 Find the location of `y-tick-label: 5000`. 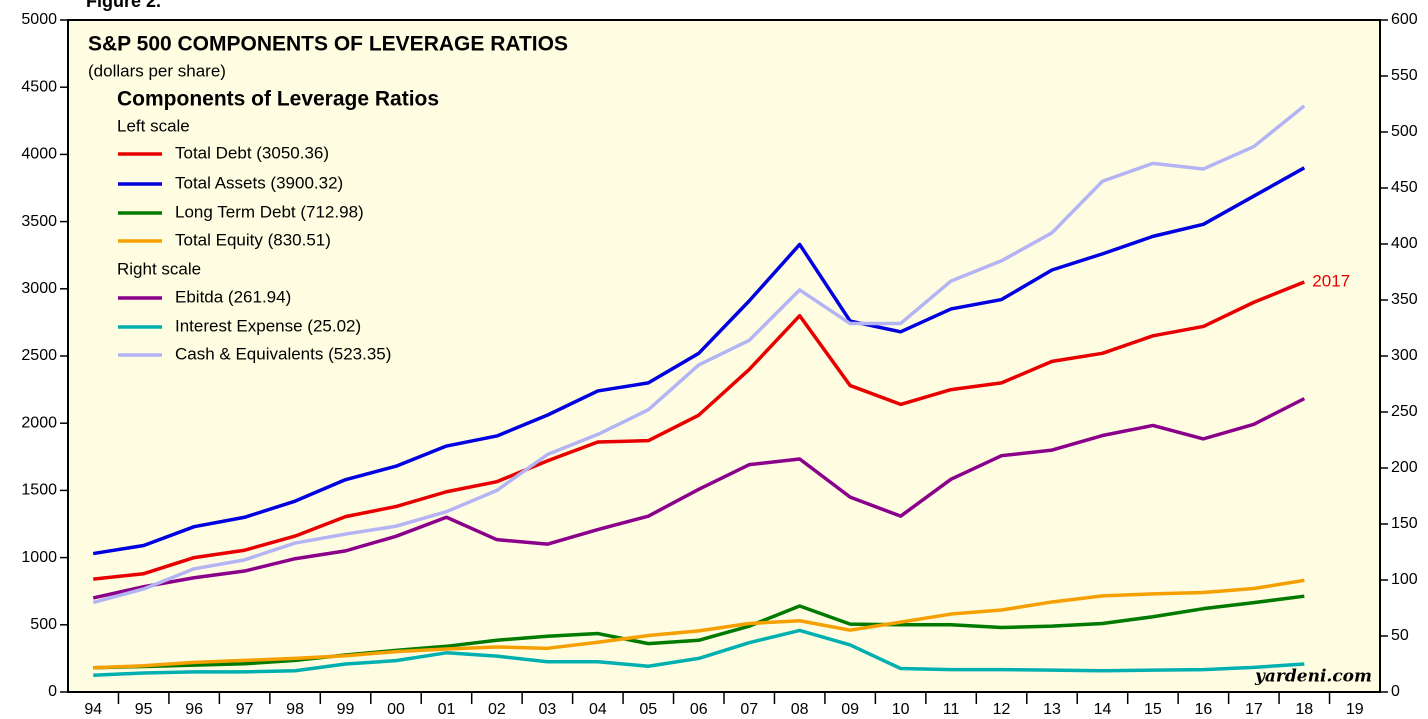

y-tick-label: 5000 is located at coordinates (39, 19).